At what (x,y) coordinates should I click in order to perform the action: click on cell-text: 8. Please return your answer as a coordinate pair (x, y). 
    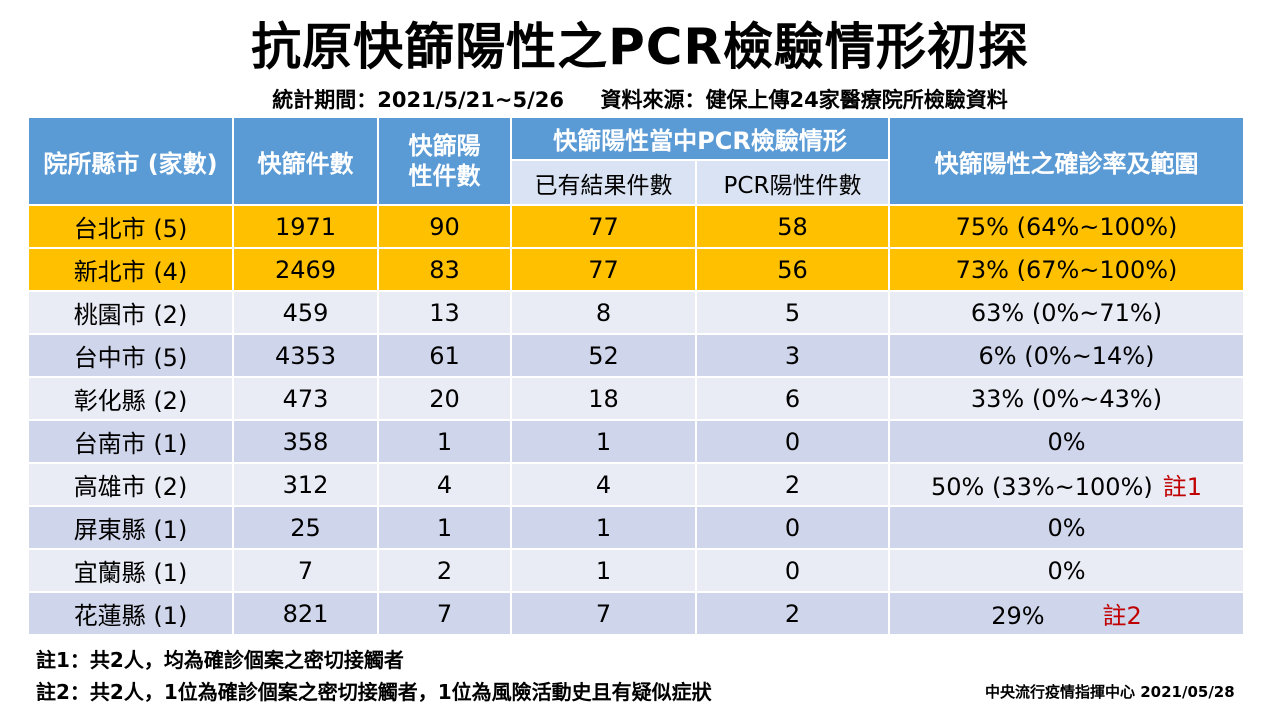
    Looking at the image, I should click on (603, 312).